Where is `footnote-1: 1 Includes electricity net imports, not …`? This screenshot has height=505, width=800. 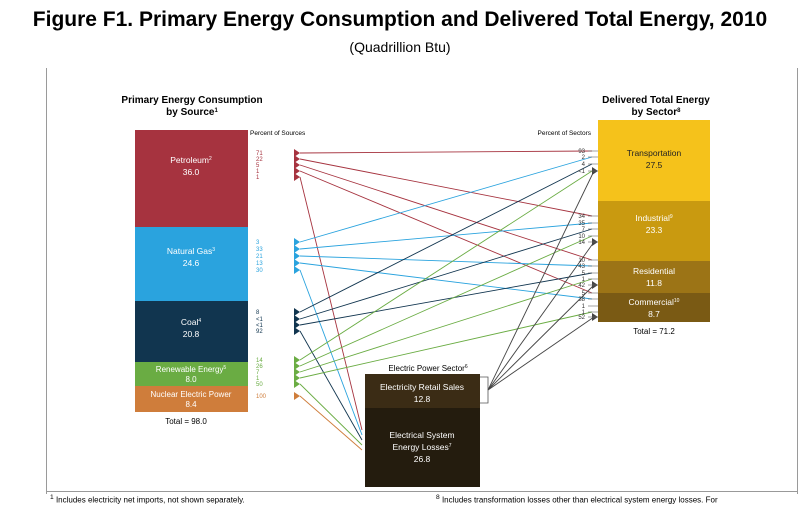
footnote-1: 1 Includes electricity net imports, not … is located at coordinates (147, 499).